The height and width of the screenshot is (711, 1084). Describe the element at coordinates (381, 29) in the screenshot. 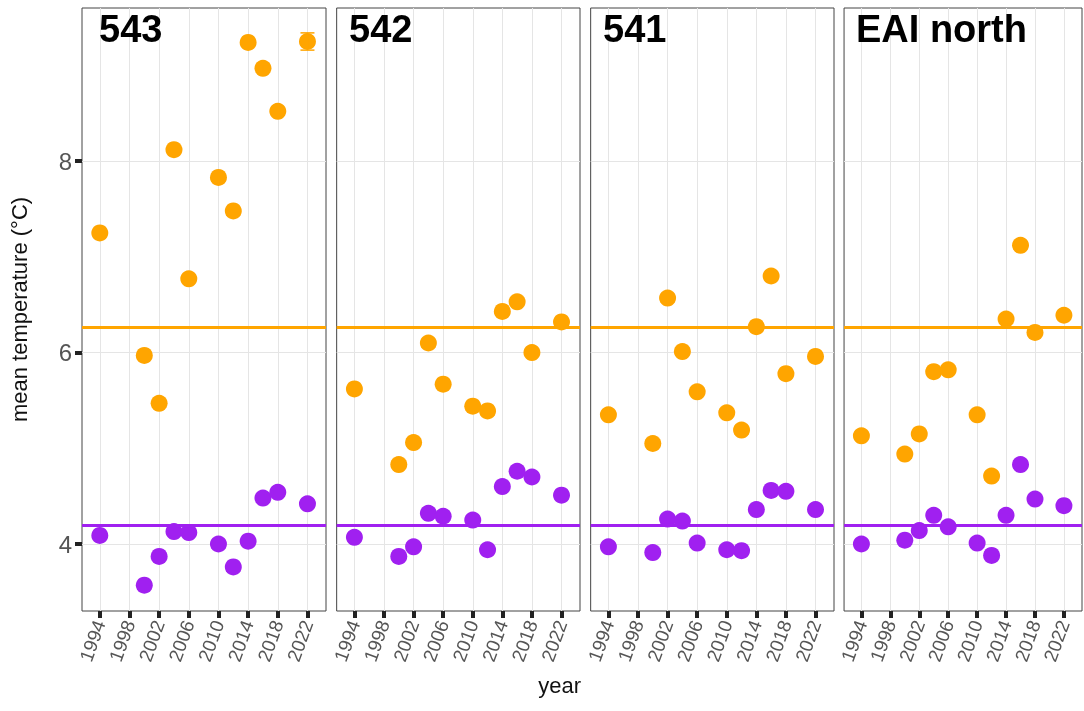

I see `chart-title: 542` at that location.